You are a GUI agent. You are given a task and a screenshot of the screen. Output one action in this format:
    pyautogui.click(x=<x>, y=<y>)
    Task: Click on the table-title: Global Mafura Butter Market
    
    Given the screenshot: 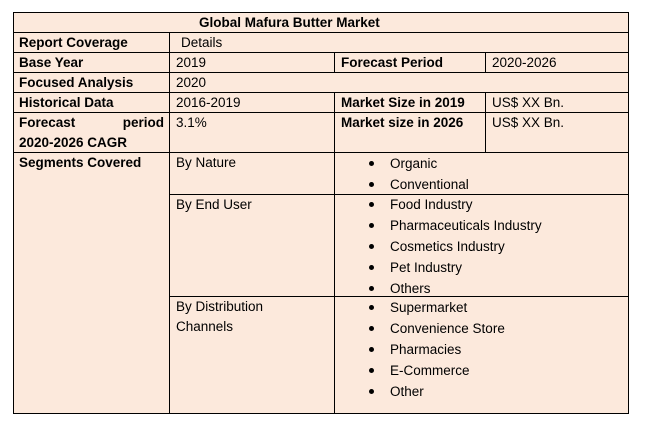 What is the action you would take?
    pyautogui.click(x=289, y=22)
    